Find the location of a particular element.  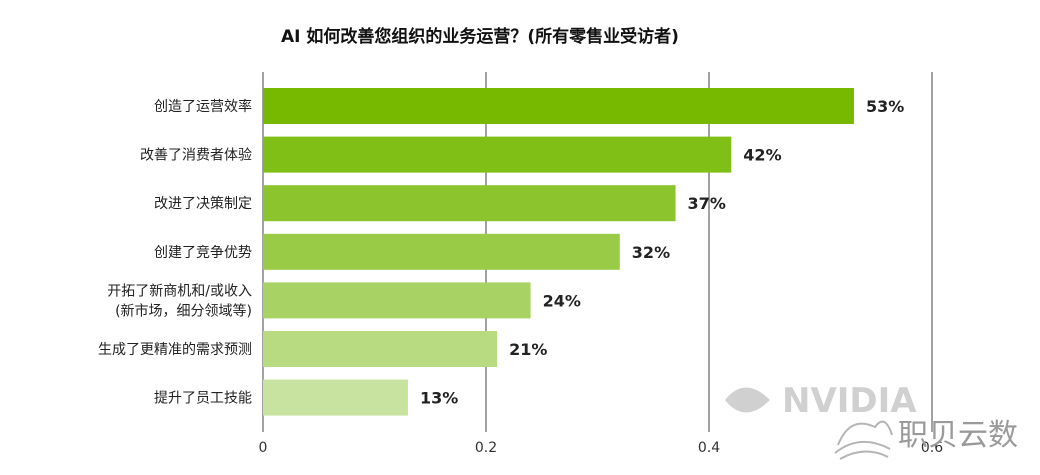

nvidia-wordmark: NVIDIA is located at coordinates (849, 401).